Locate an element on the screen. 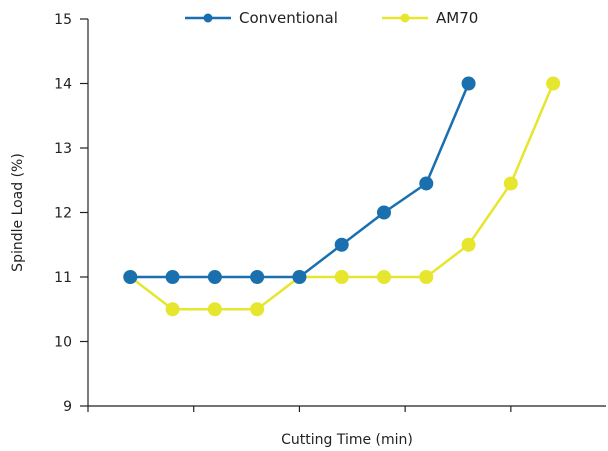  y-tick-label: 15 is located at coordinates (63, 20).